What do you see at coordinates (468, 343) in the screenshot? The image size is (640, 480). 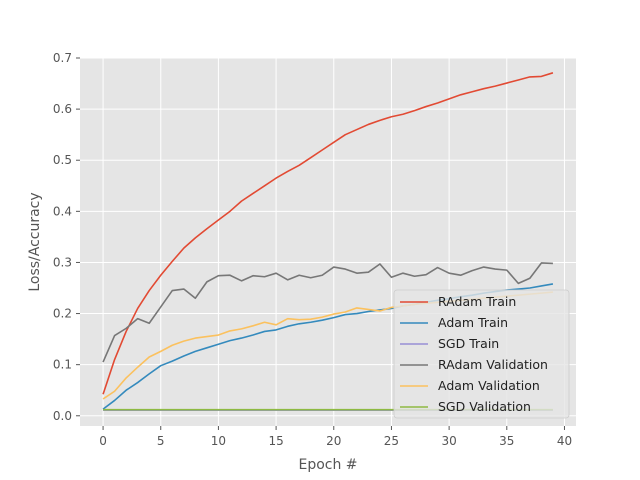 I see `legend-label: SGD Train` at bounding box center [468, 343].